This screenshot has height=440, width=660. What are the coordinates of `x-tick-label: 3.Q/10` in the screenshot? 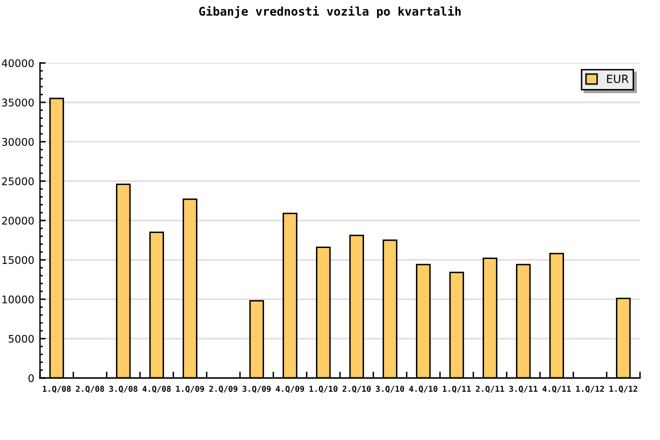 It's located at (390, 389).